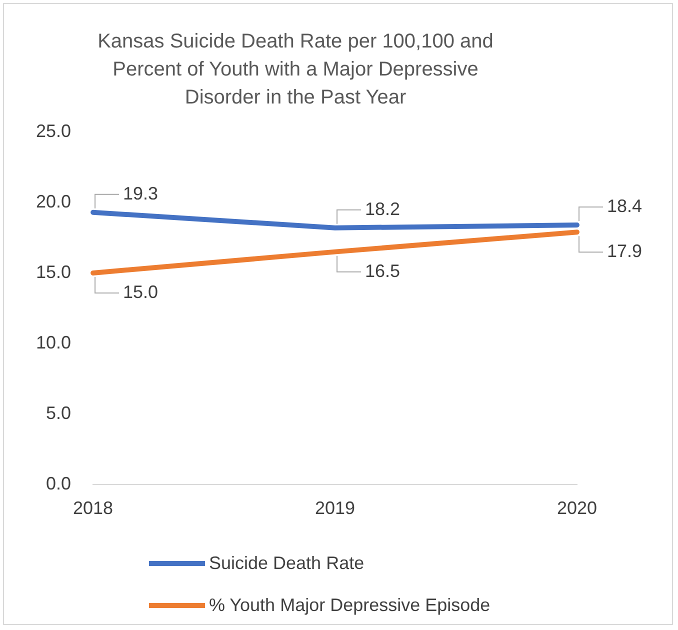 The width and height of the screenshot is (678, 630). What do you see at coordinates (59, 483) in the screenshot?
I see `y-tick-label: 0.0` at bounding box center [59, 483].